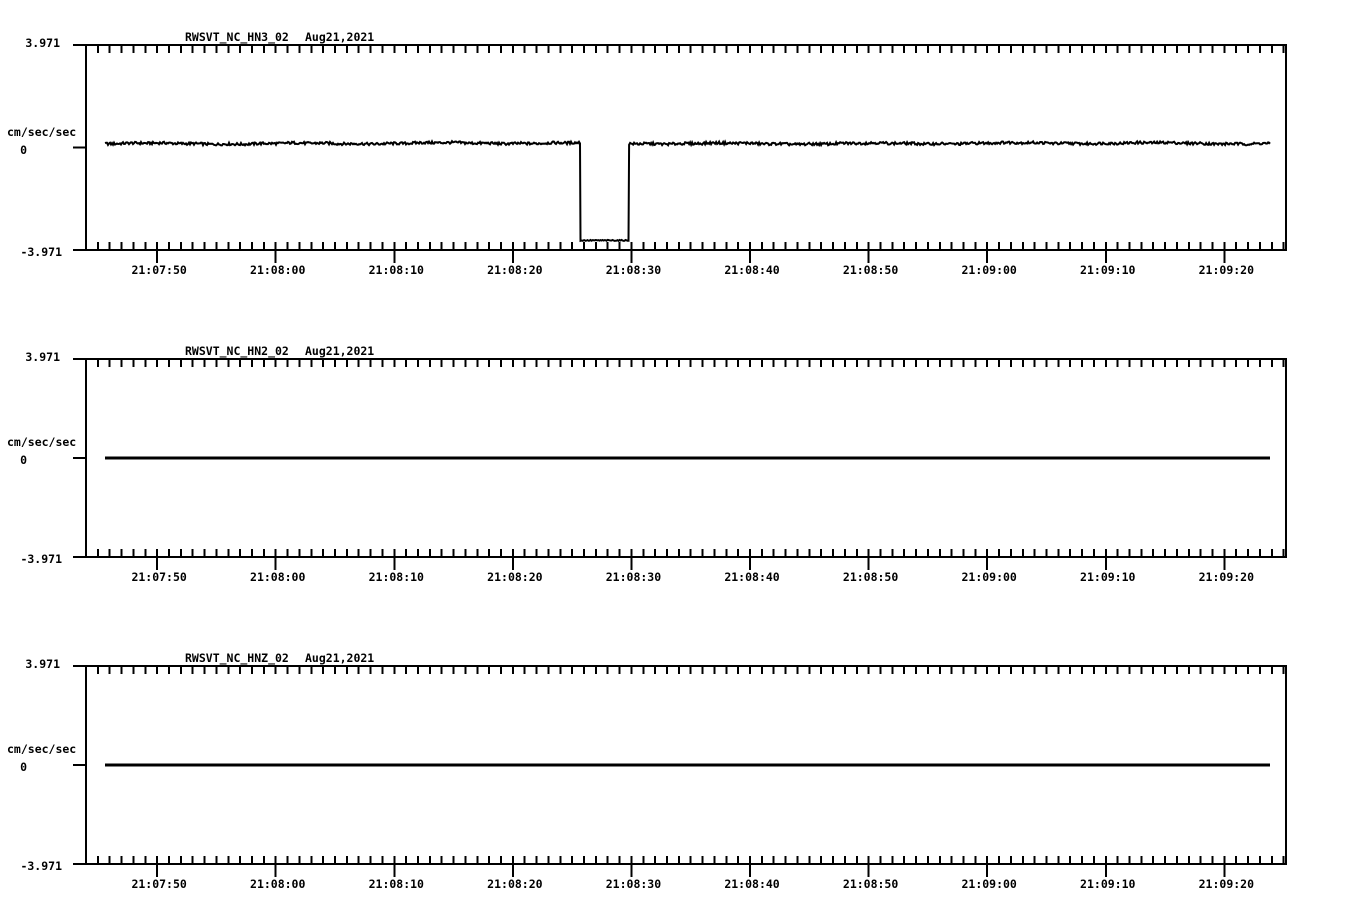 The image size is (1358, 924). I want to click on panel-title: RWSVT_NC_HNZ_02, so click(237, 658).